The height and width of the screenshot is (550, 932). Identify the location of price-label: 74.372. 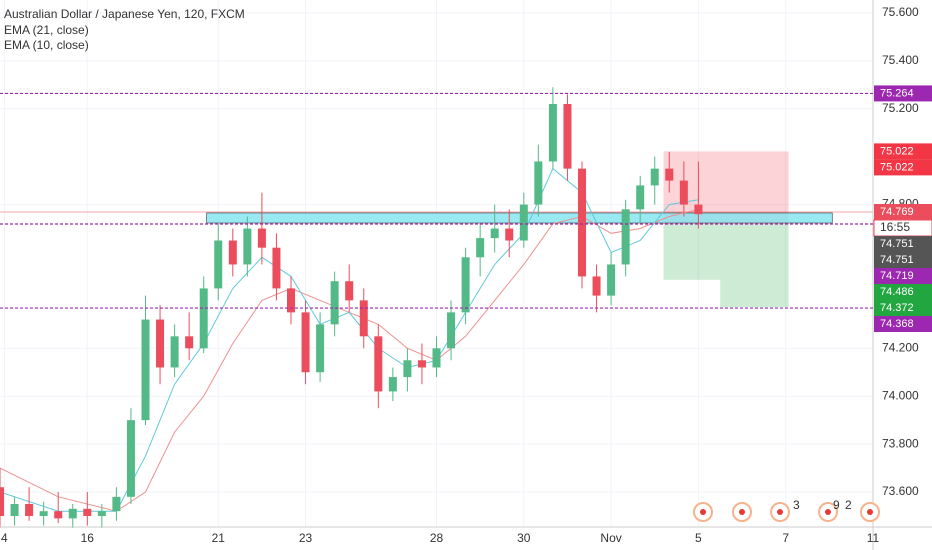
(897, 308).